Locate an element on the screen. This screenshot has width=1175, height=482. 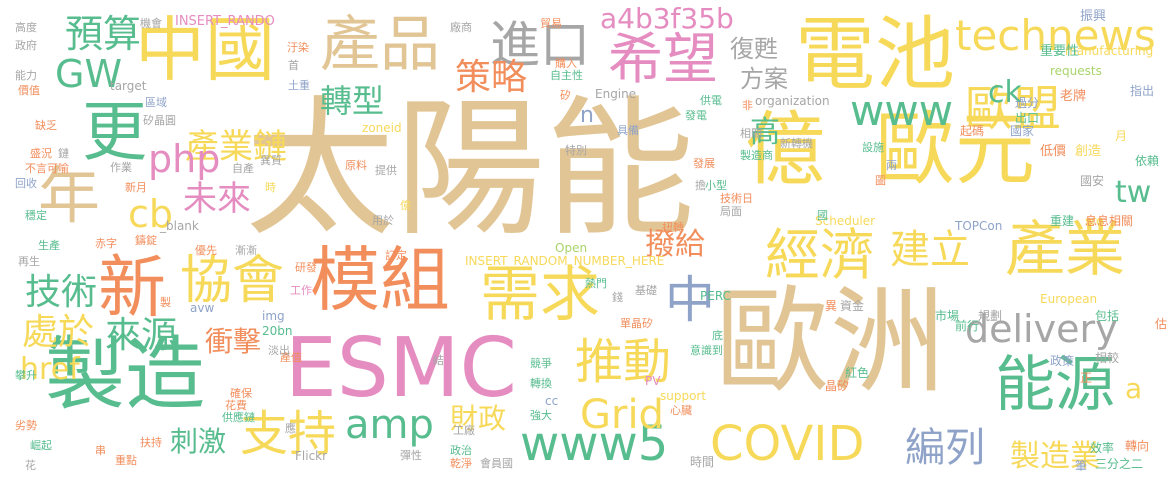
cloud-word: 特別 is located at coordinates (576, 150).